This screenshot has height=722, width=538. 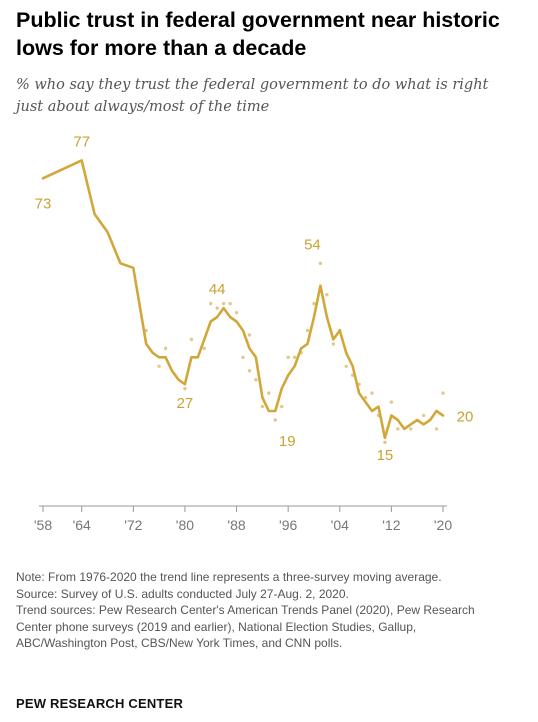 I want to click on x-tick-label: '04, so click(x=340, y=525).